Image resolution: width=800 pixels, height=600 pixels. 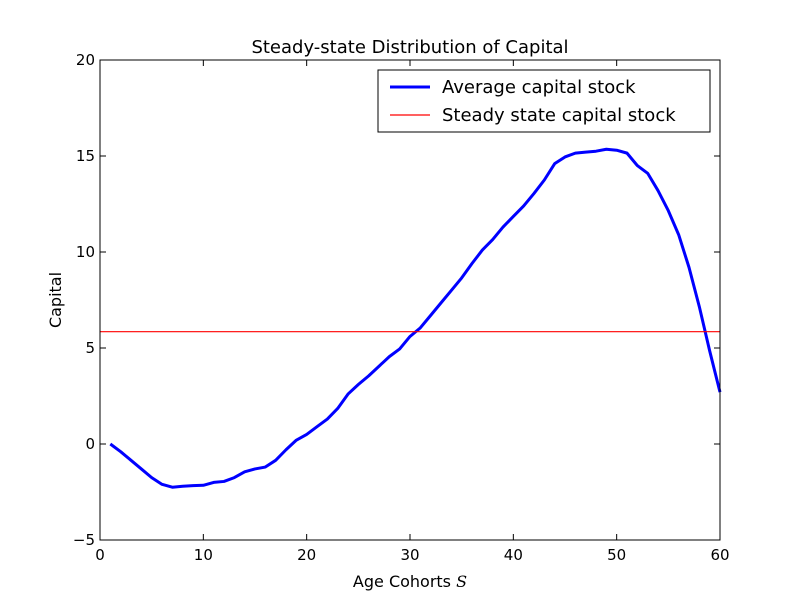 What do you see at coordinates (85, 156) in the screenshot?
I see `y-tick-label: 15` at bounding box center [85, 156].